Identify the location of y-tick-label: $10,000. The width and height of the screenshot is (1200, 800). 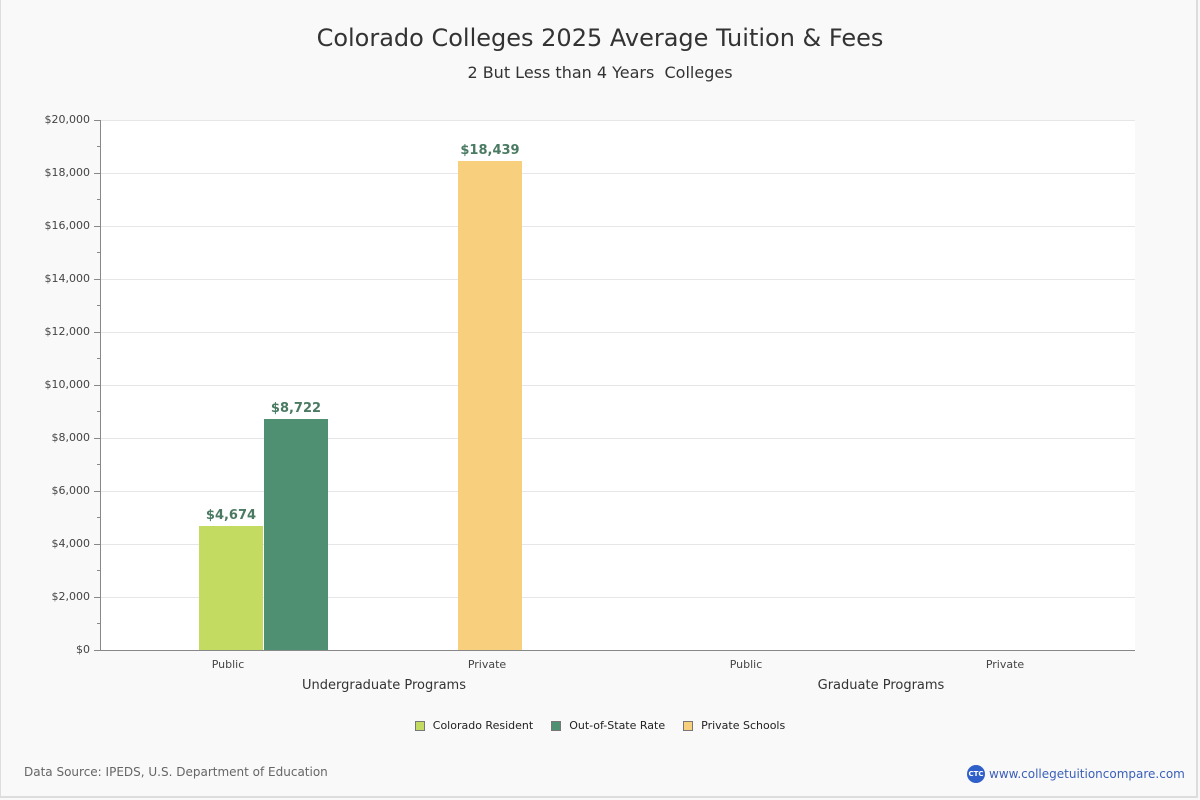
(67, 384).